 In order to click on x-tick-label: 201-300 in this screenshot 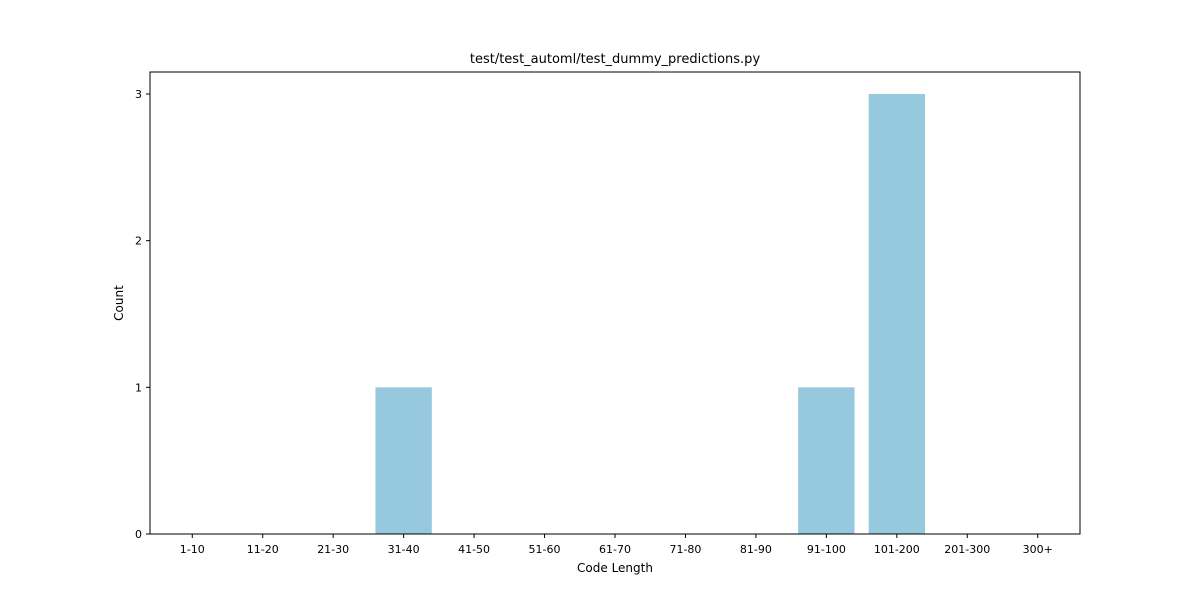, I will do `click(967, 549)`.